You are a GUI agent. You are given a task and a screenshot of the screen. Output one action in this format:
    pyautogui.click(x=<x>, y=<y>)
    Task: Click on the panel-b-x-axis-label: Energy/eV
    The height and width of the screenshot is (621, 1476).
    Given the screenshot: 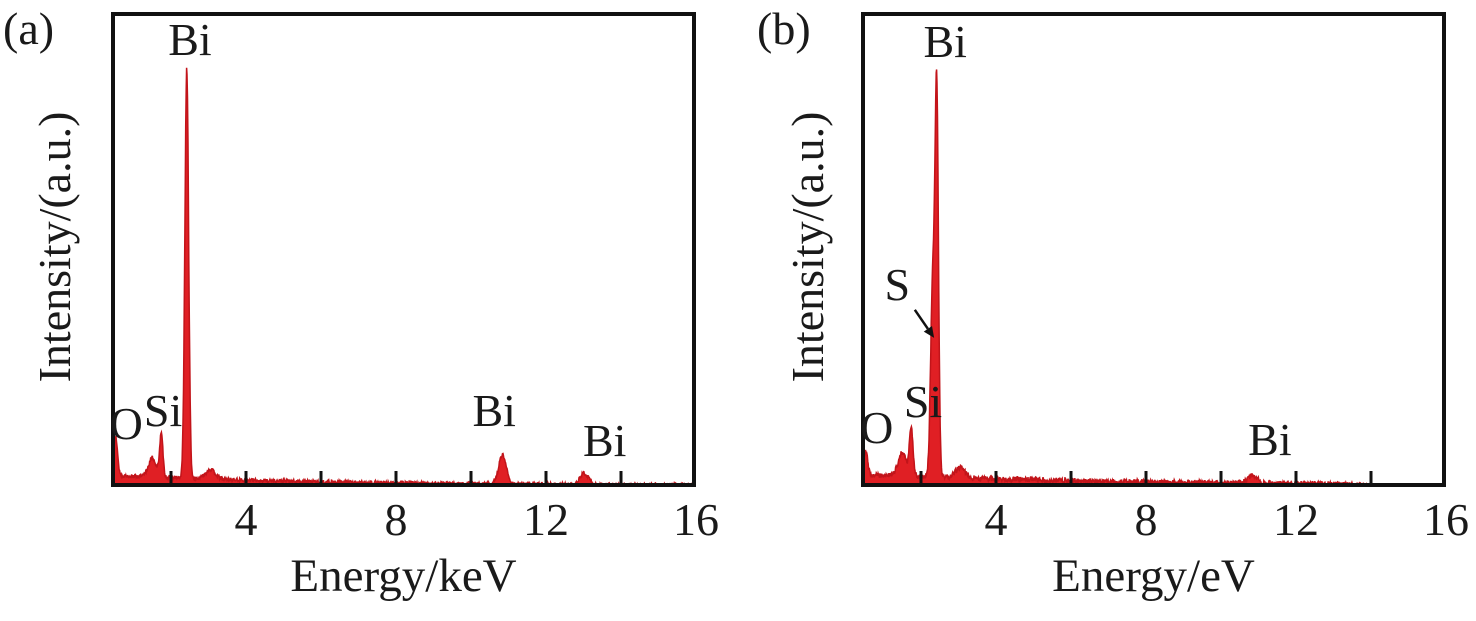 What is the action you would take?
    pyautogui.click(x=1153, y=576)
    